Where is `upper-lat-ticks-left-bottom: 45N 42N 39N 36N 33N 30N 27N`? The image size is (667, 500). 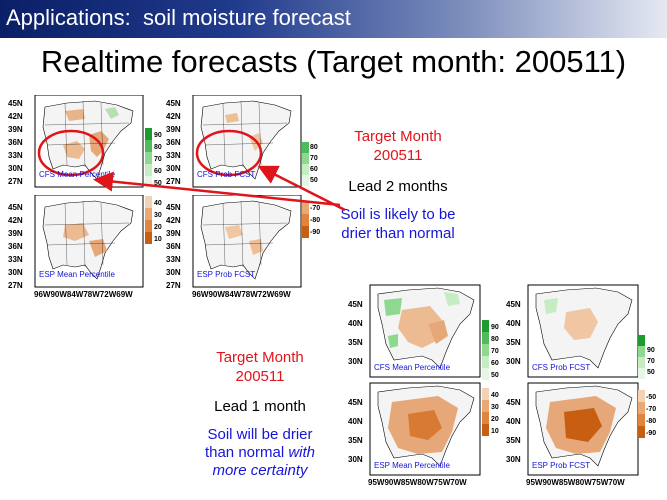 upper-lat-ticks-left-bottom: 45N 42N 39N 36N 33N 30N 27N is located at coordinates (15, 246).